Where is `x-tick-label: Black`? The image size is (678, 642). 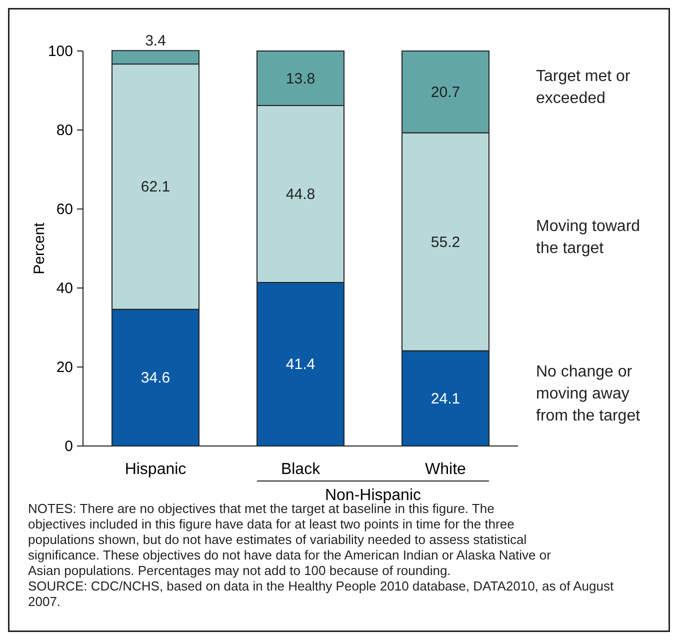 x-tick-label: Black is located at coordinates (301, 469).